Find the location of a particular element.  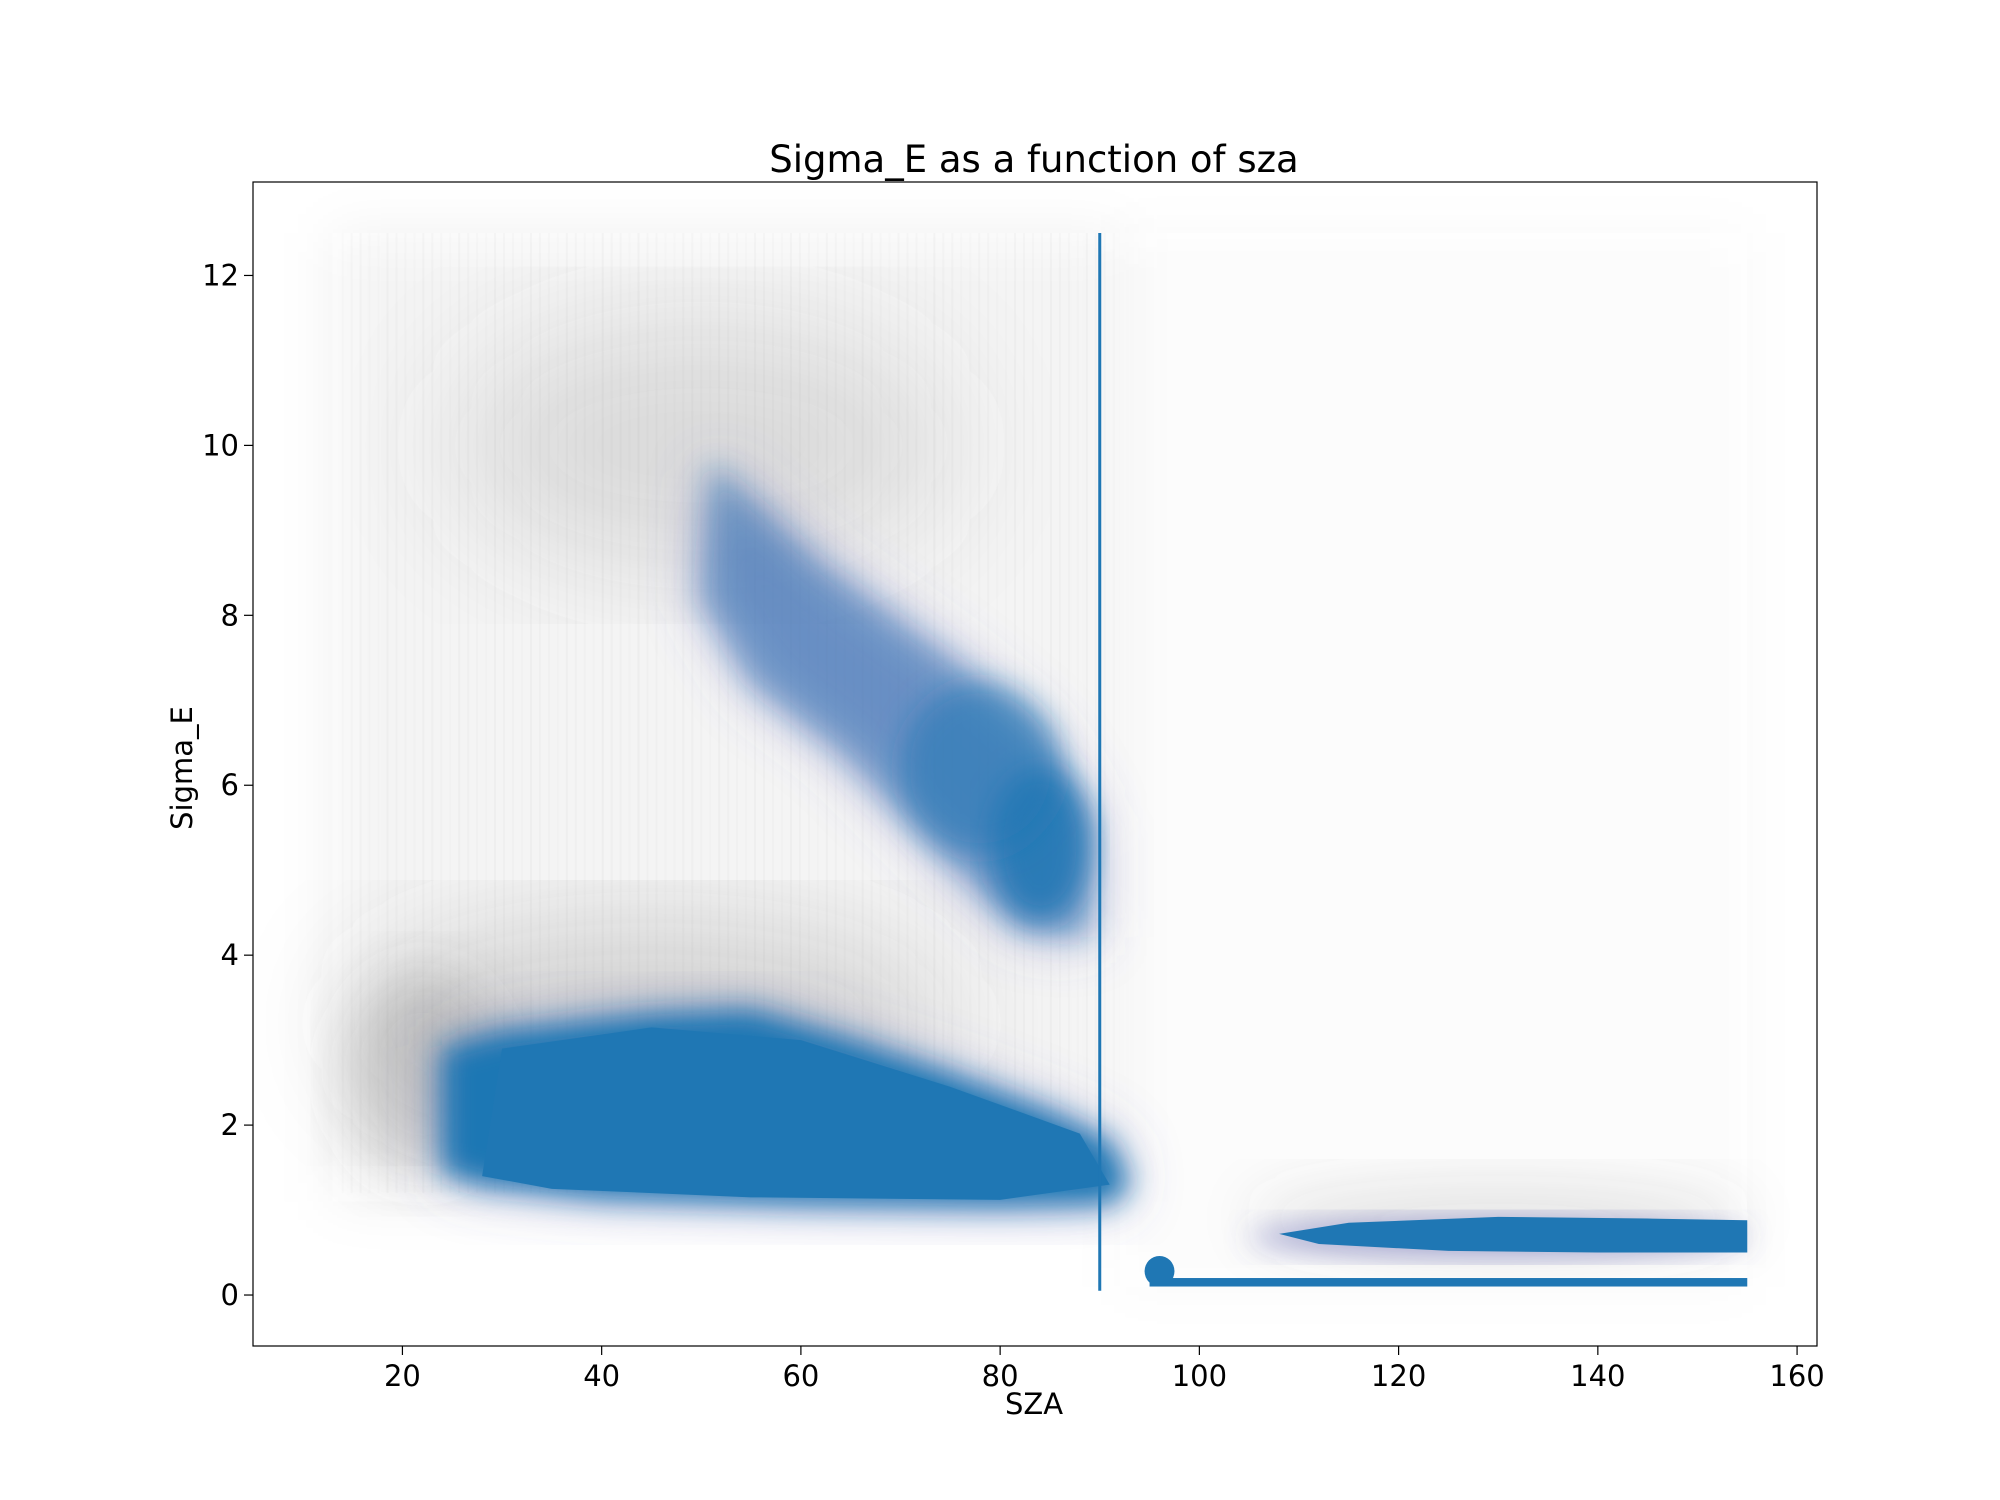

x-tick-label: 80 is located at coordinates (1000, 1376).